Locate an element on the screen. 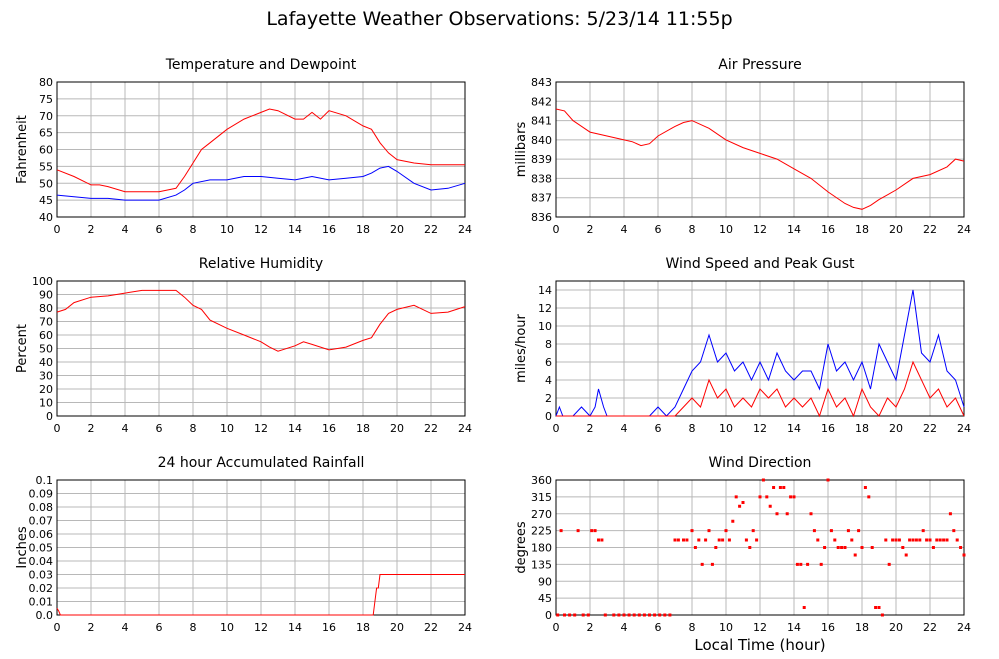  y-tick-label: 90 is located at coordinates (46, 295).